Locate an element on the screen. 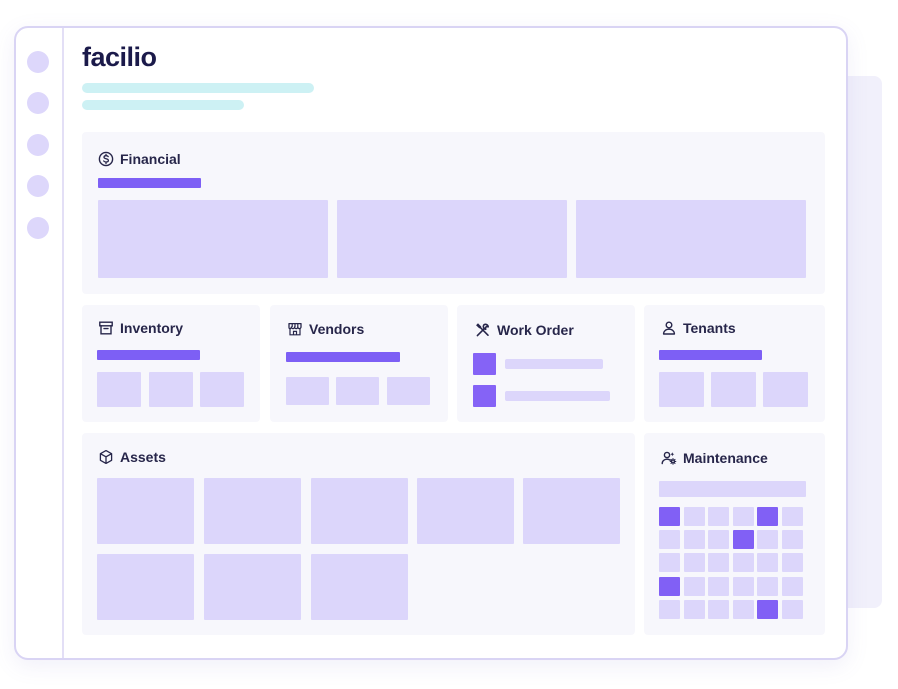  archive-box-icon is located at coordinates (106, 328).